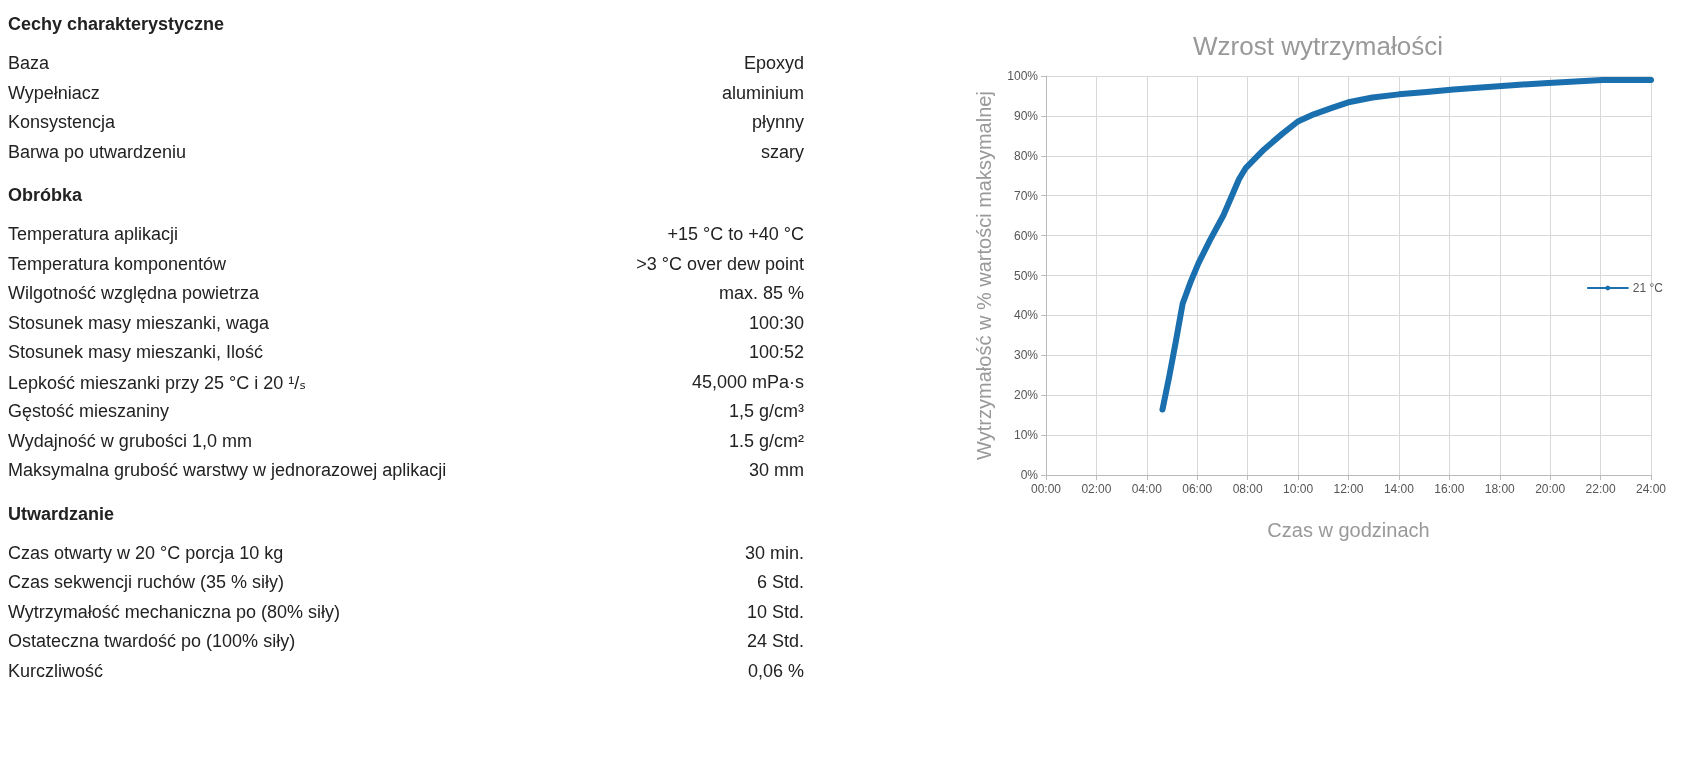 This screenshot has height=768, width=1686. What do you see at coordinates (146, 583) in the screenshot?
I see `category-label: Czas sekwencji ruchów (35 % siły)` at bounding box center [146, 583].